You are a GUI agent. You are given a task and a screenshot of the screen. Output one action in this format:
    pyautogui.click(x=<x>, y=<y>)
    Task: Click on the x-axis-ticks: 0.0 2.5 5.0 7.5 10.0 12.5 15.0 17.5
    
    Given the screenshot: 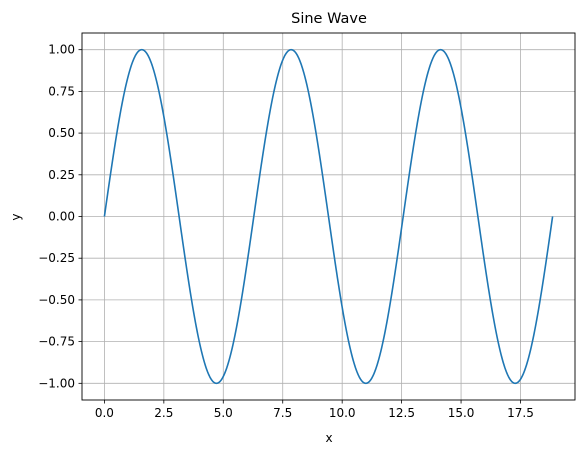 What is the action you would take?
    pyautogui.click(x=314, y=410)
    